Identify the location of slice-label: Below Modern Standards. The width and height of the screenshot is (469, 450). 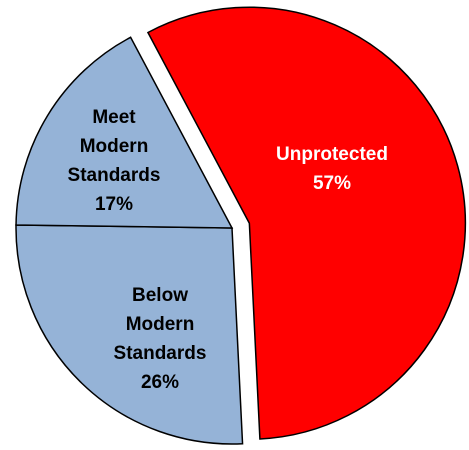
(160, 324).